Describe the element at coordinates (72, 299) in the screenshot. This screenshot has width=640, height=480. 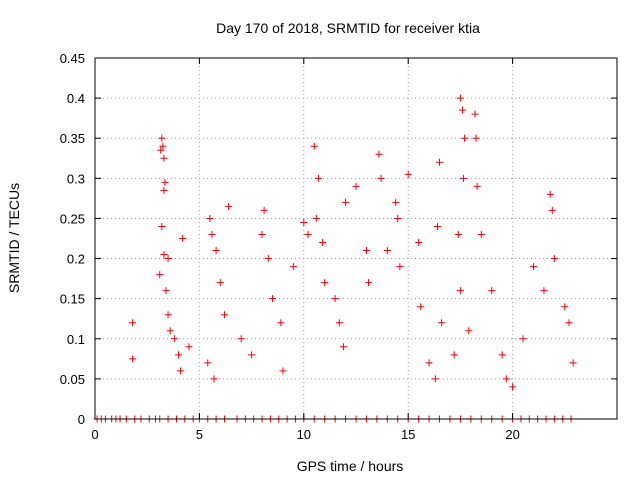
I see `y-tick-label: 0.15` at that location.